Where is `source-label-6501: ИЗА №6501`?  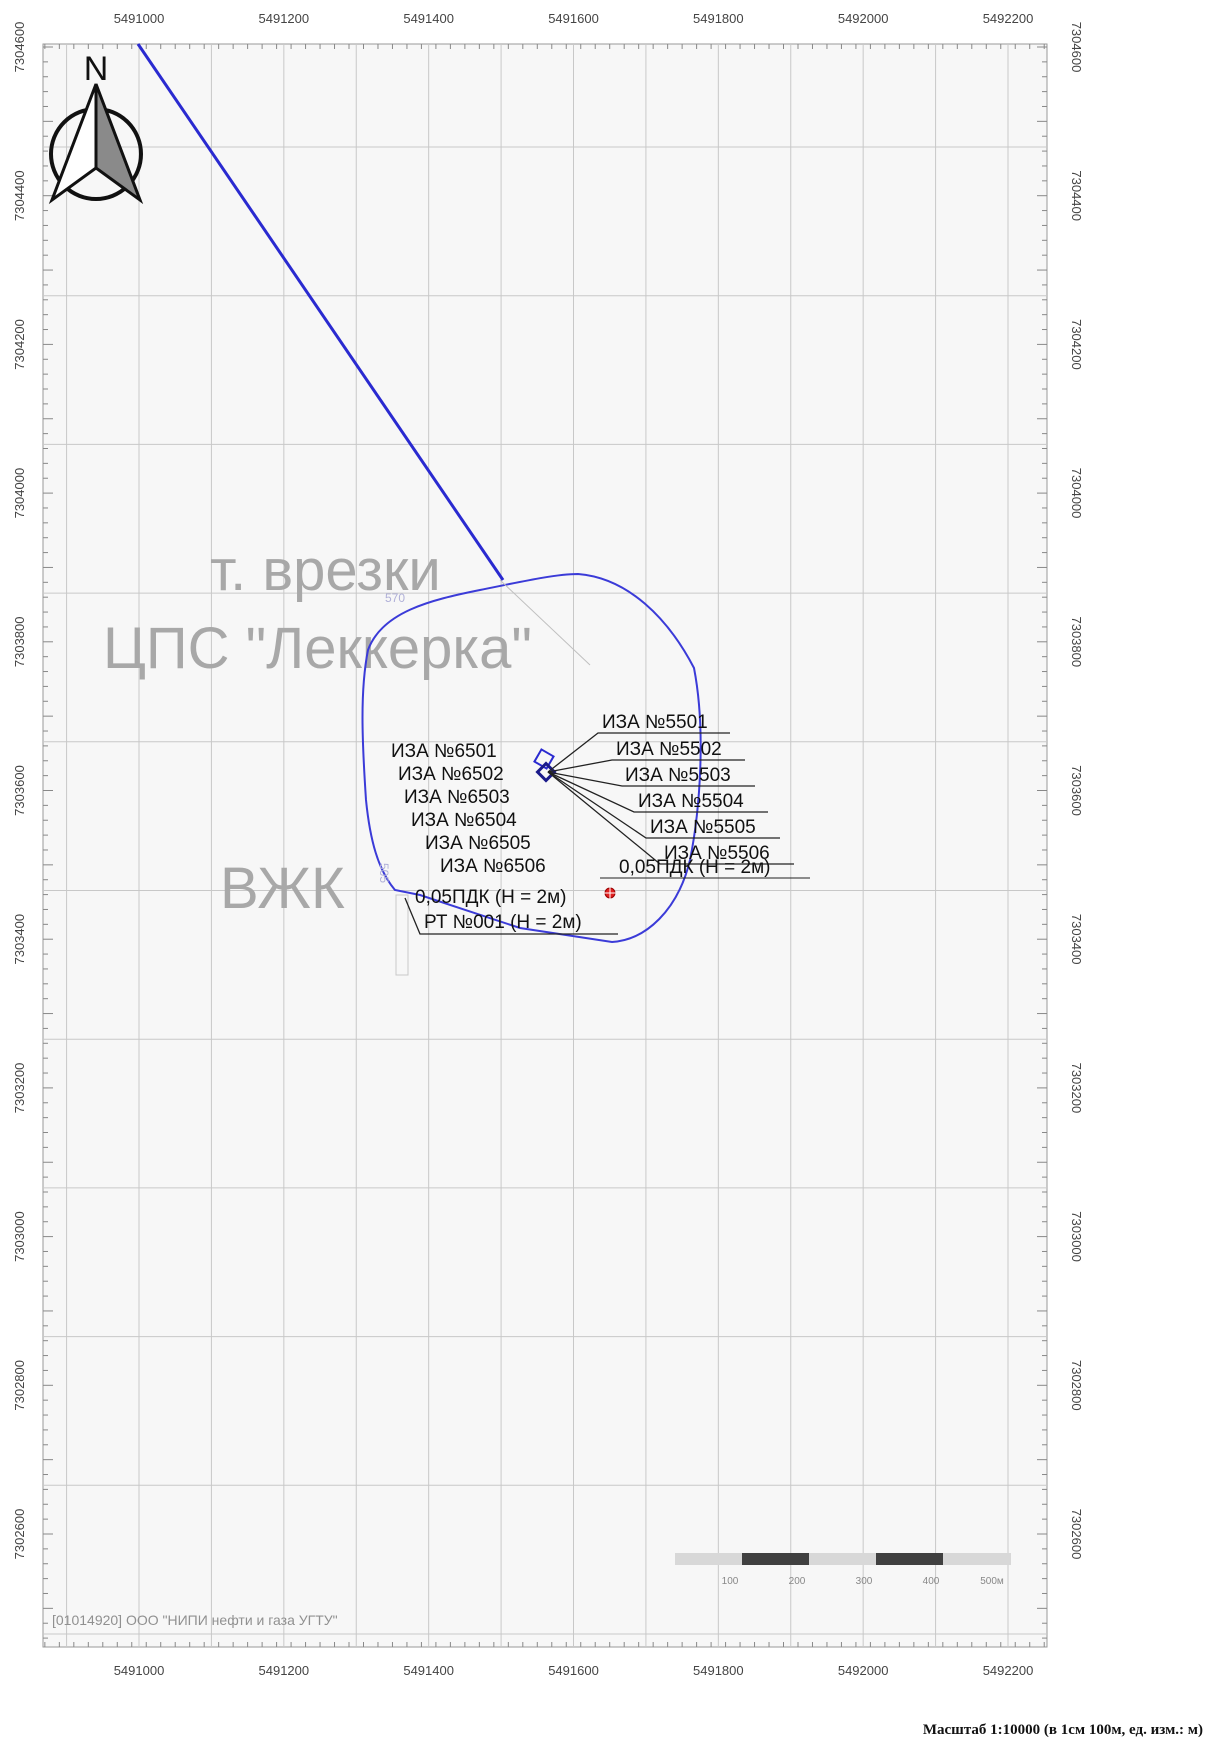 source-label-6501: ИЗА №6501 is located at coordinates (444, 751).